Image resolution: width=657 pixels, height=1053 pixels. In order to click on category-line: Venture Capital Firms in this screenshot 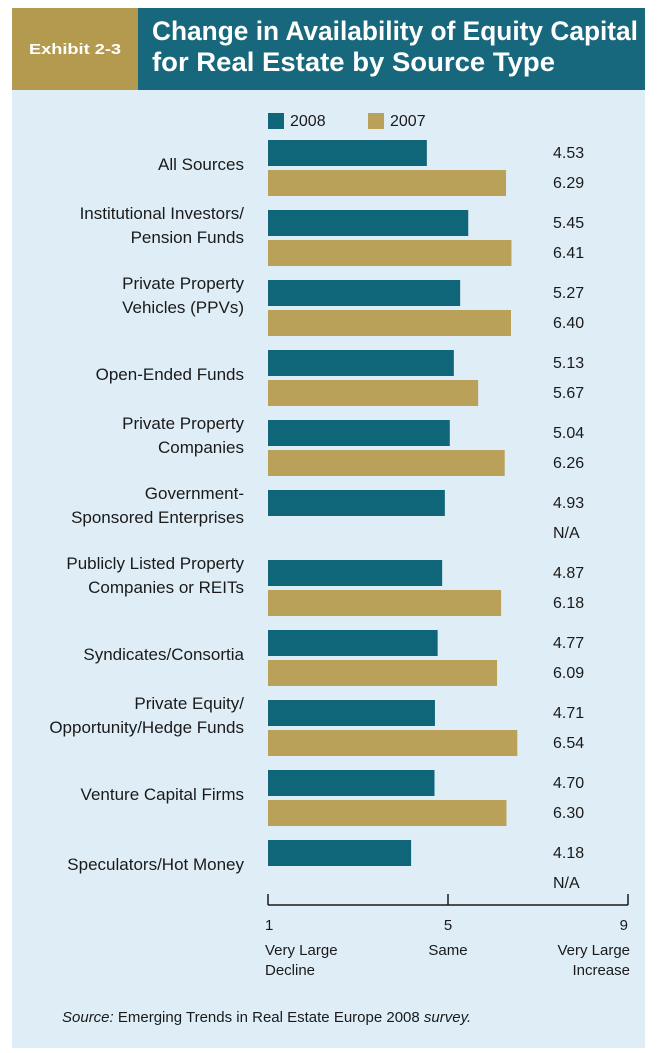, I will do `click(162, 794)`.